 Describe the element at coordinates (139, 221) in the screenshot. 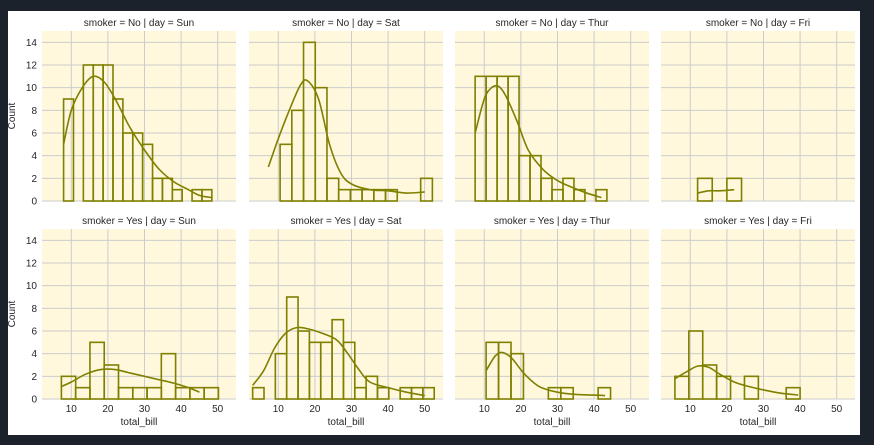

I see `panel-title: smoker = Yes | day = Sun` at that location.